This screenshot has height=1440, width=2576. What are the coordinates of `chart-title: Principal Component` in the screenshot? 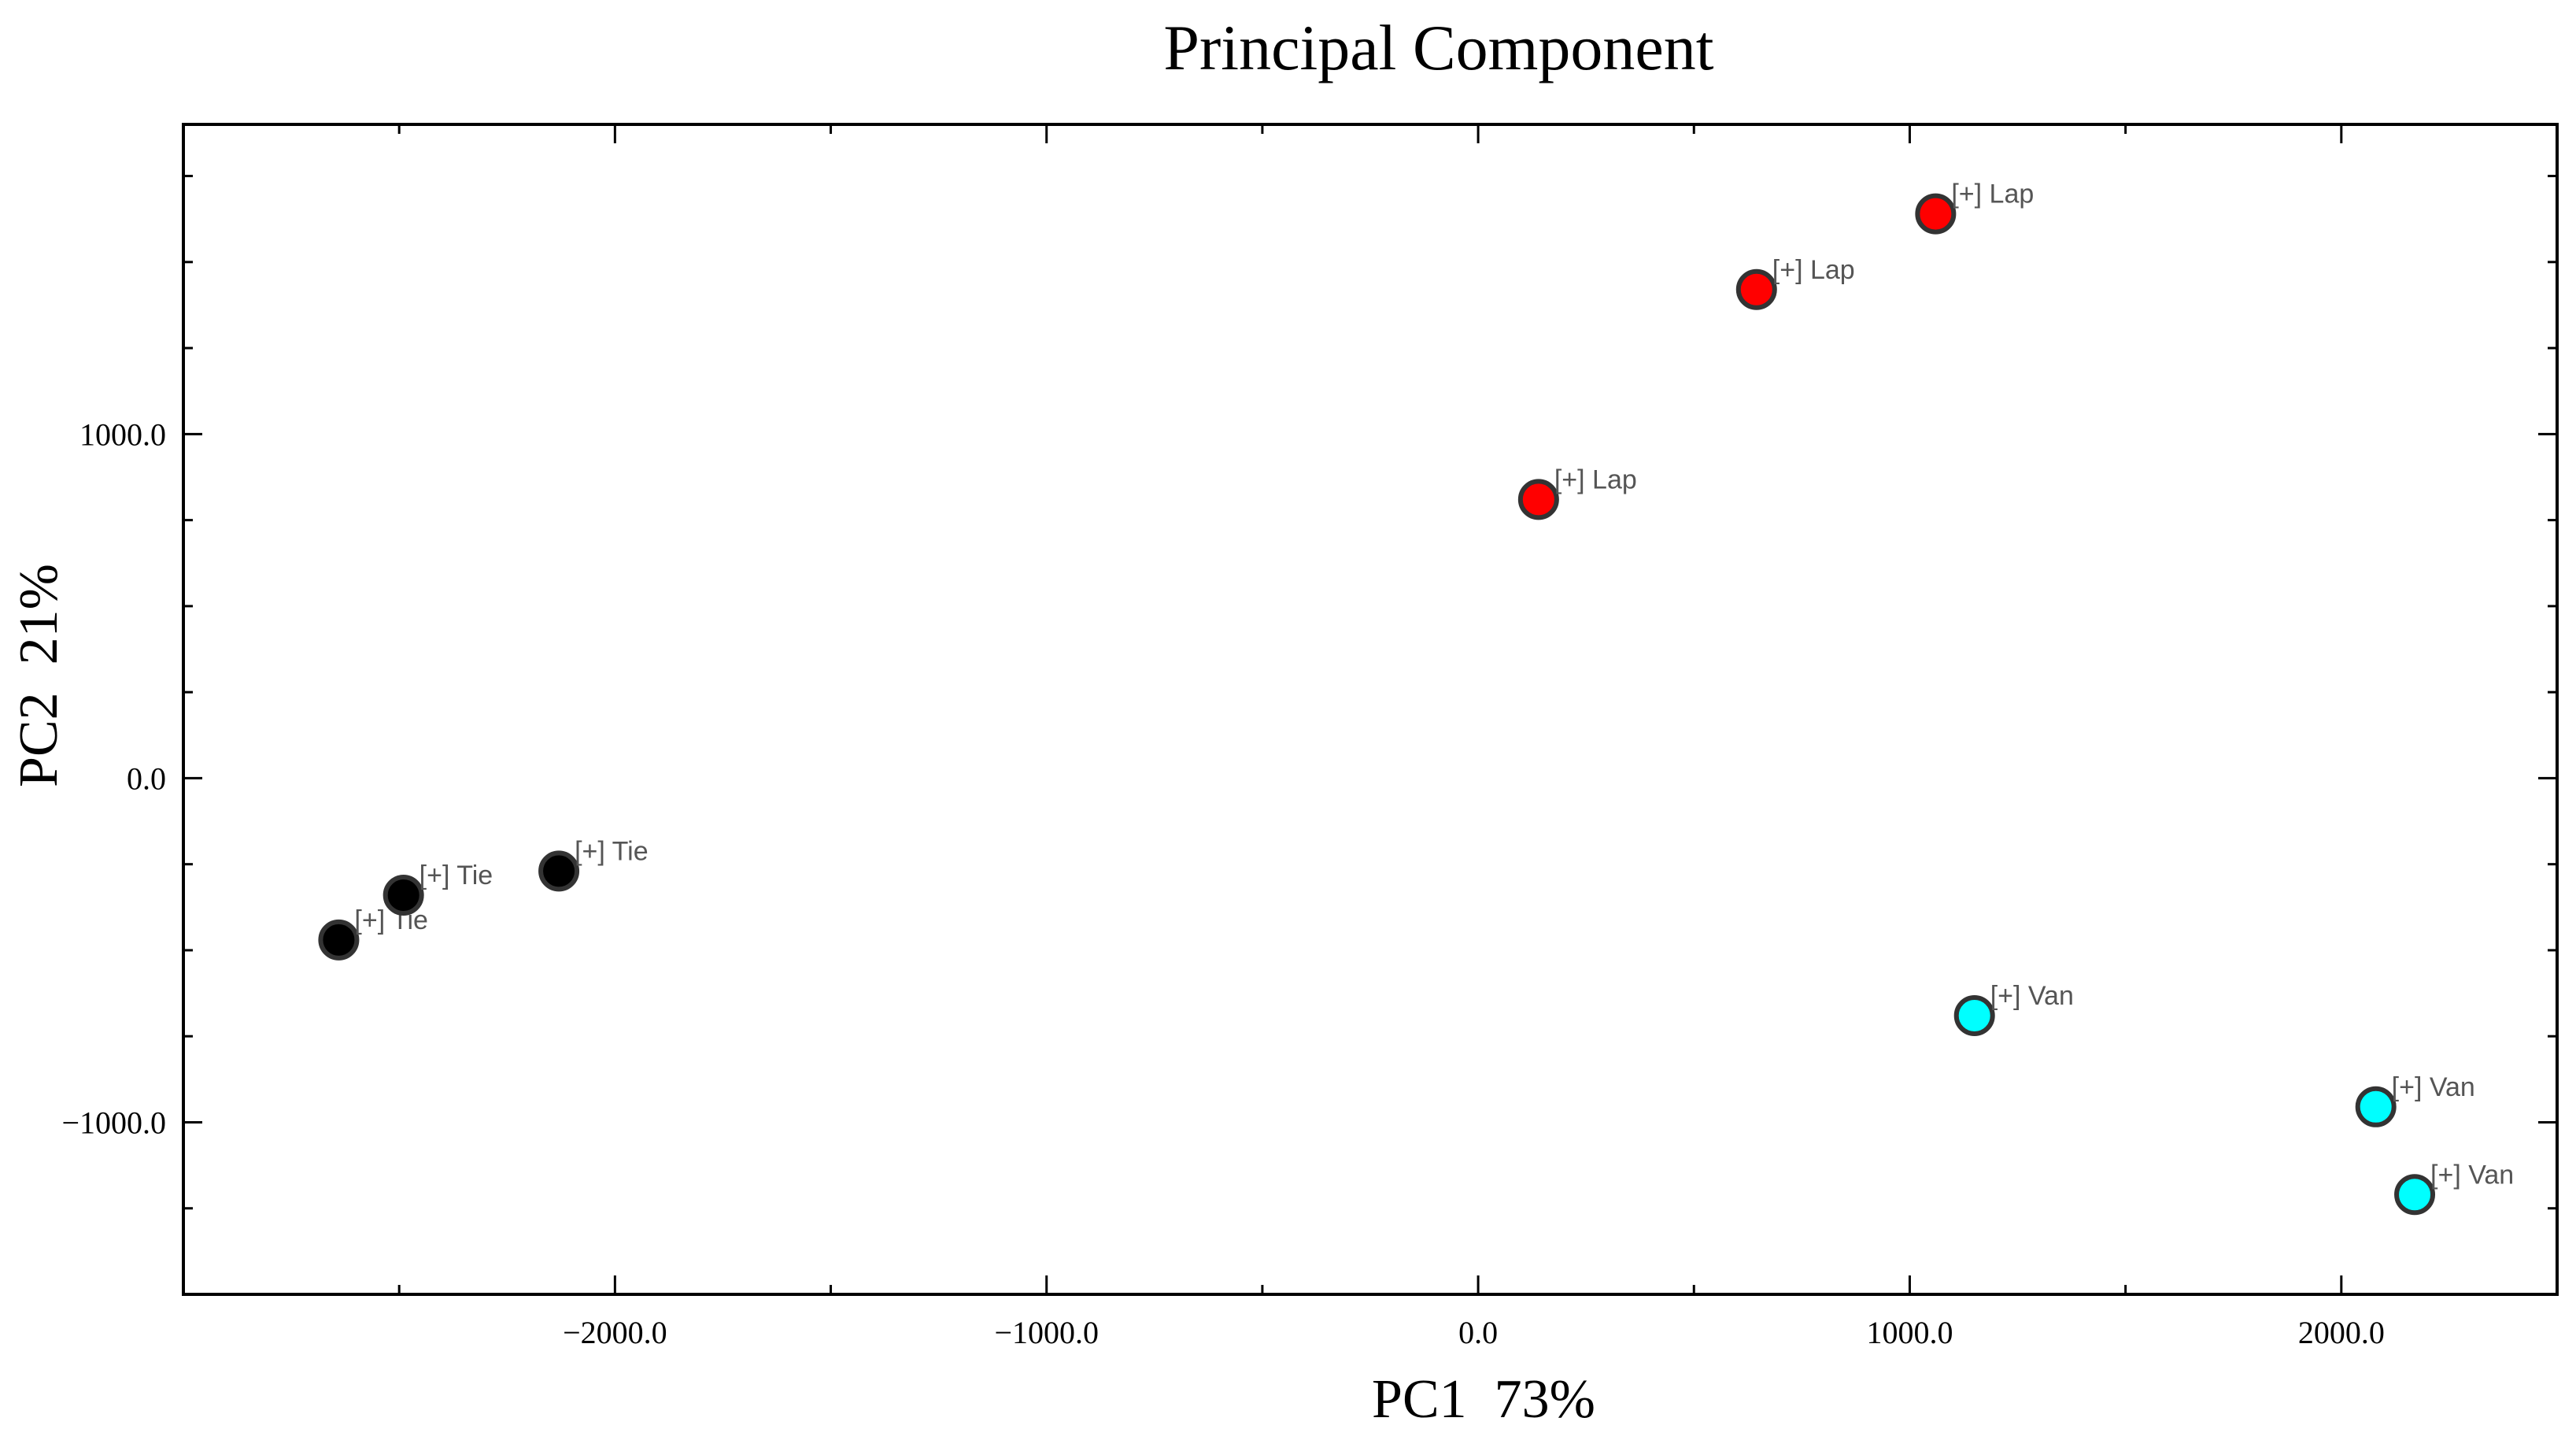 It's located at (1438, 47).